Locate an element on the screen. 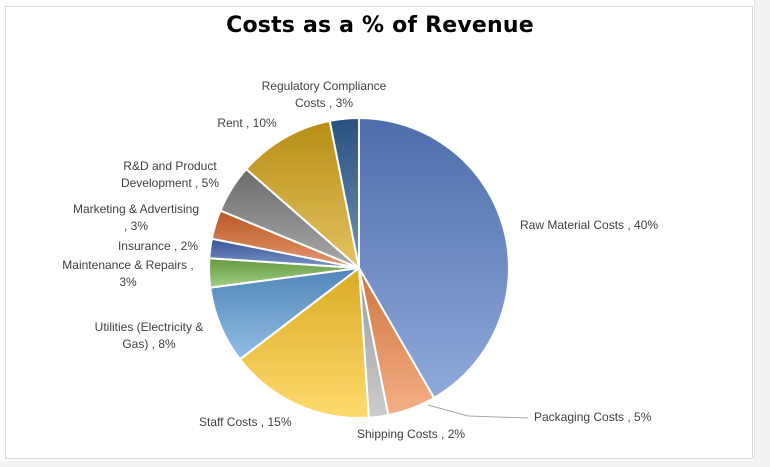  sheet-scroll-gutter is located at coordinates (762, 233).